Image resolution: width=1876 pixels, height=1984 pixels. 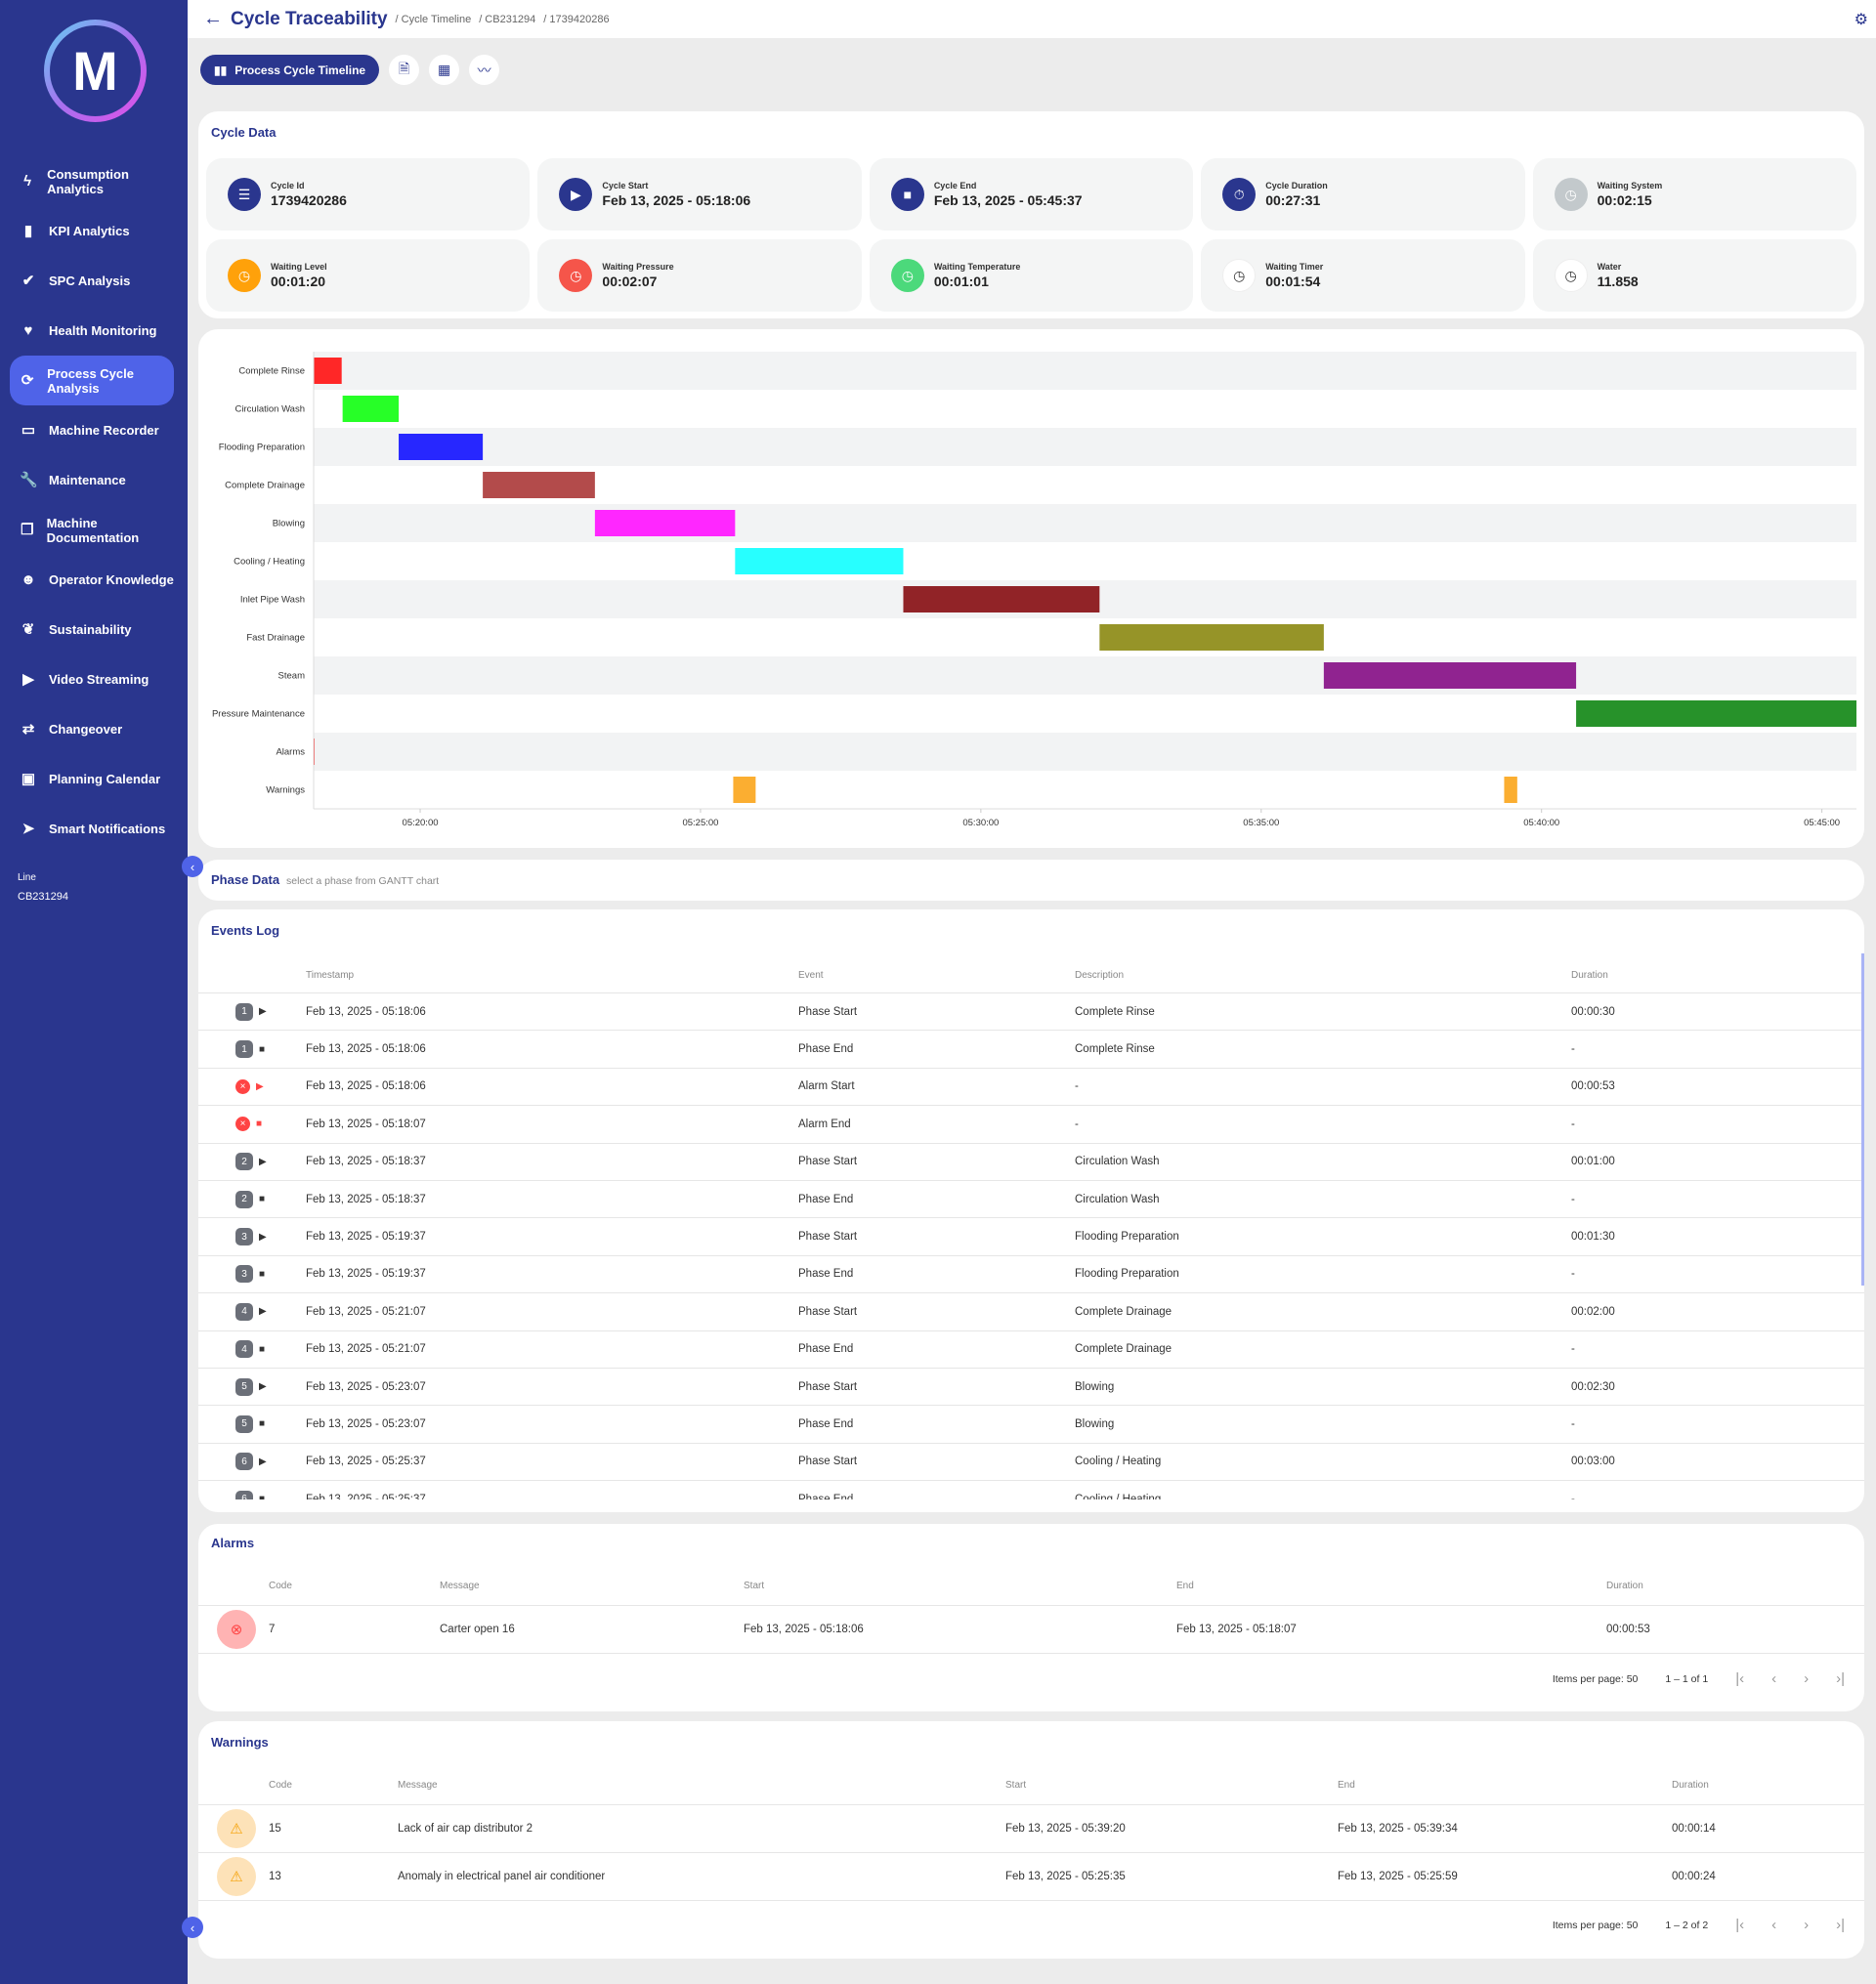 I want to click on stat-label: Cycle Id, so click(x=288, y=185).